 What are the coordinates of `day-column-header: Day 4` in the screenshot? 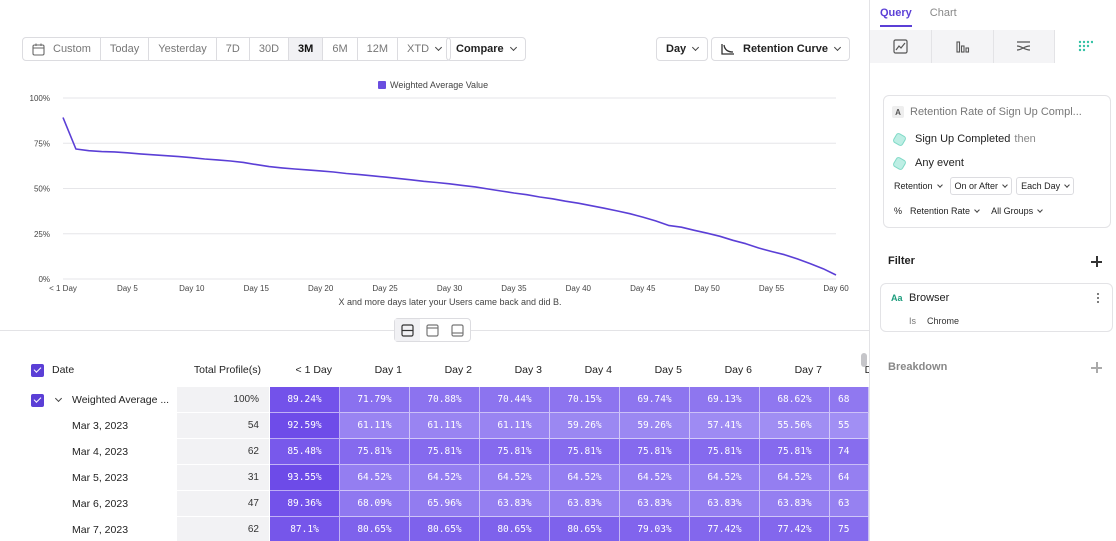 It's located at (598, 370).